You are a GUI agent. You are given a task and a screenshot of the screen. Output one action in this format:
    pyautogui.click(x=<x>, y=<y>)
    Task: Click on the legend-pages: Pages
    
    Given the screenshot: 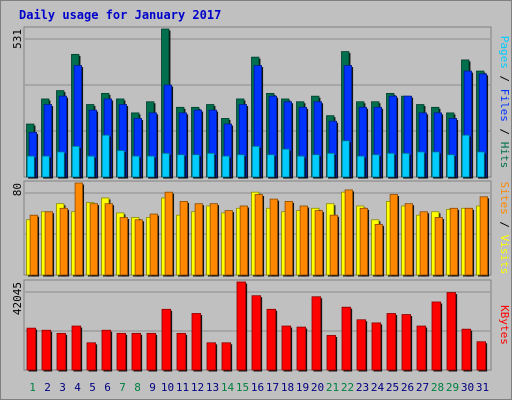 What is the action you would take?
    pyautogui.click(x=504, y=52)
    